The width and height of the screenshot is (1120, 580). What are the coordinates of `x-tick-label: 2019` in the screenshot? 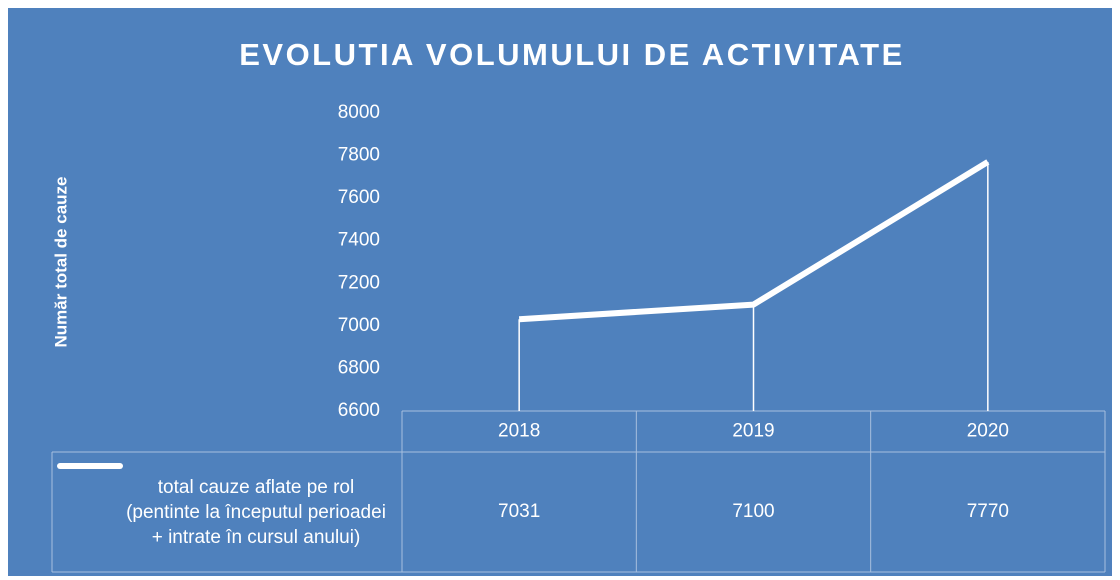 It's located at (753, 431).